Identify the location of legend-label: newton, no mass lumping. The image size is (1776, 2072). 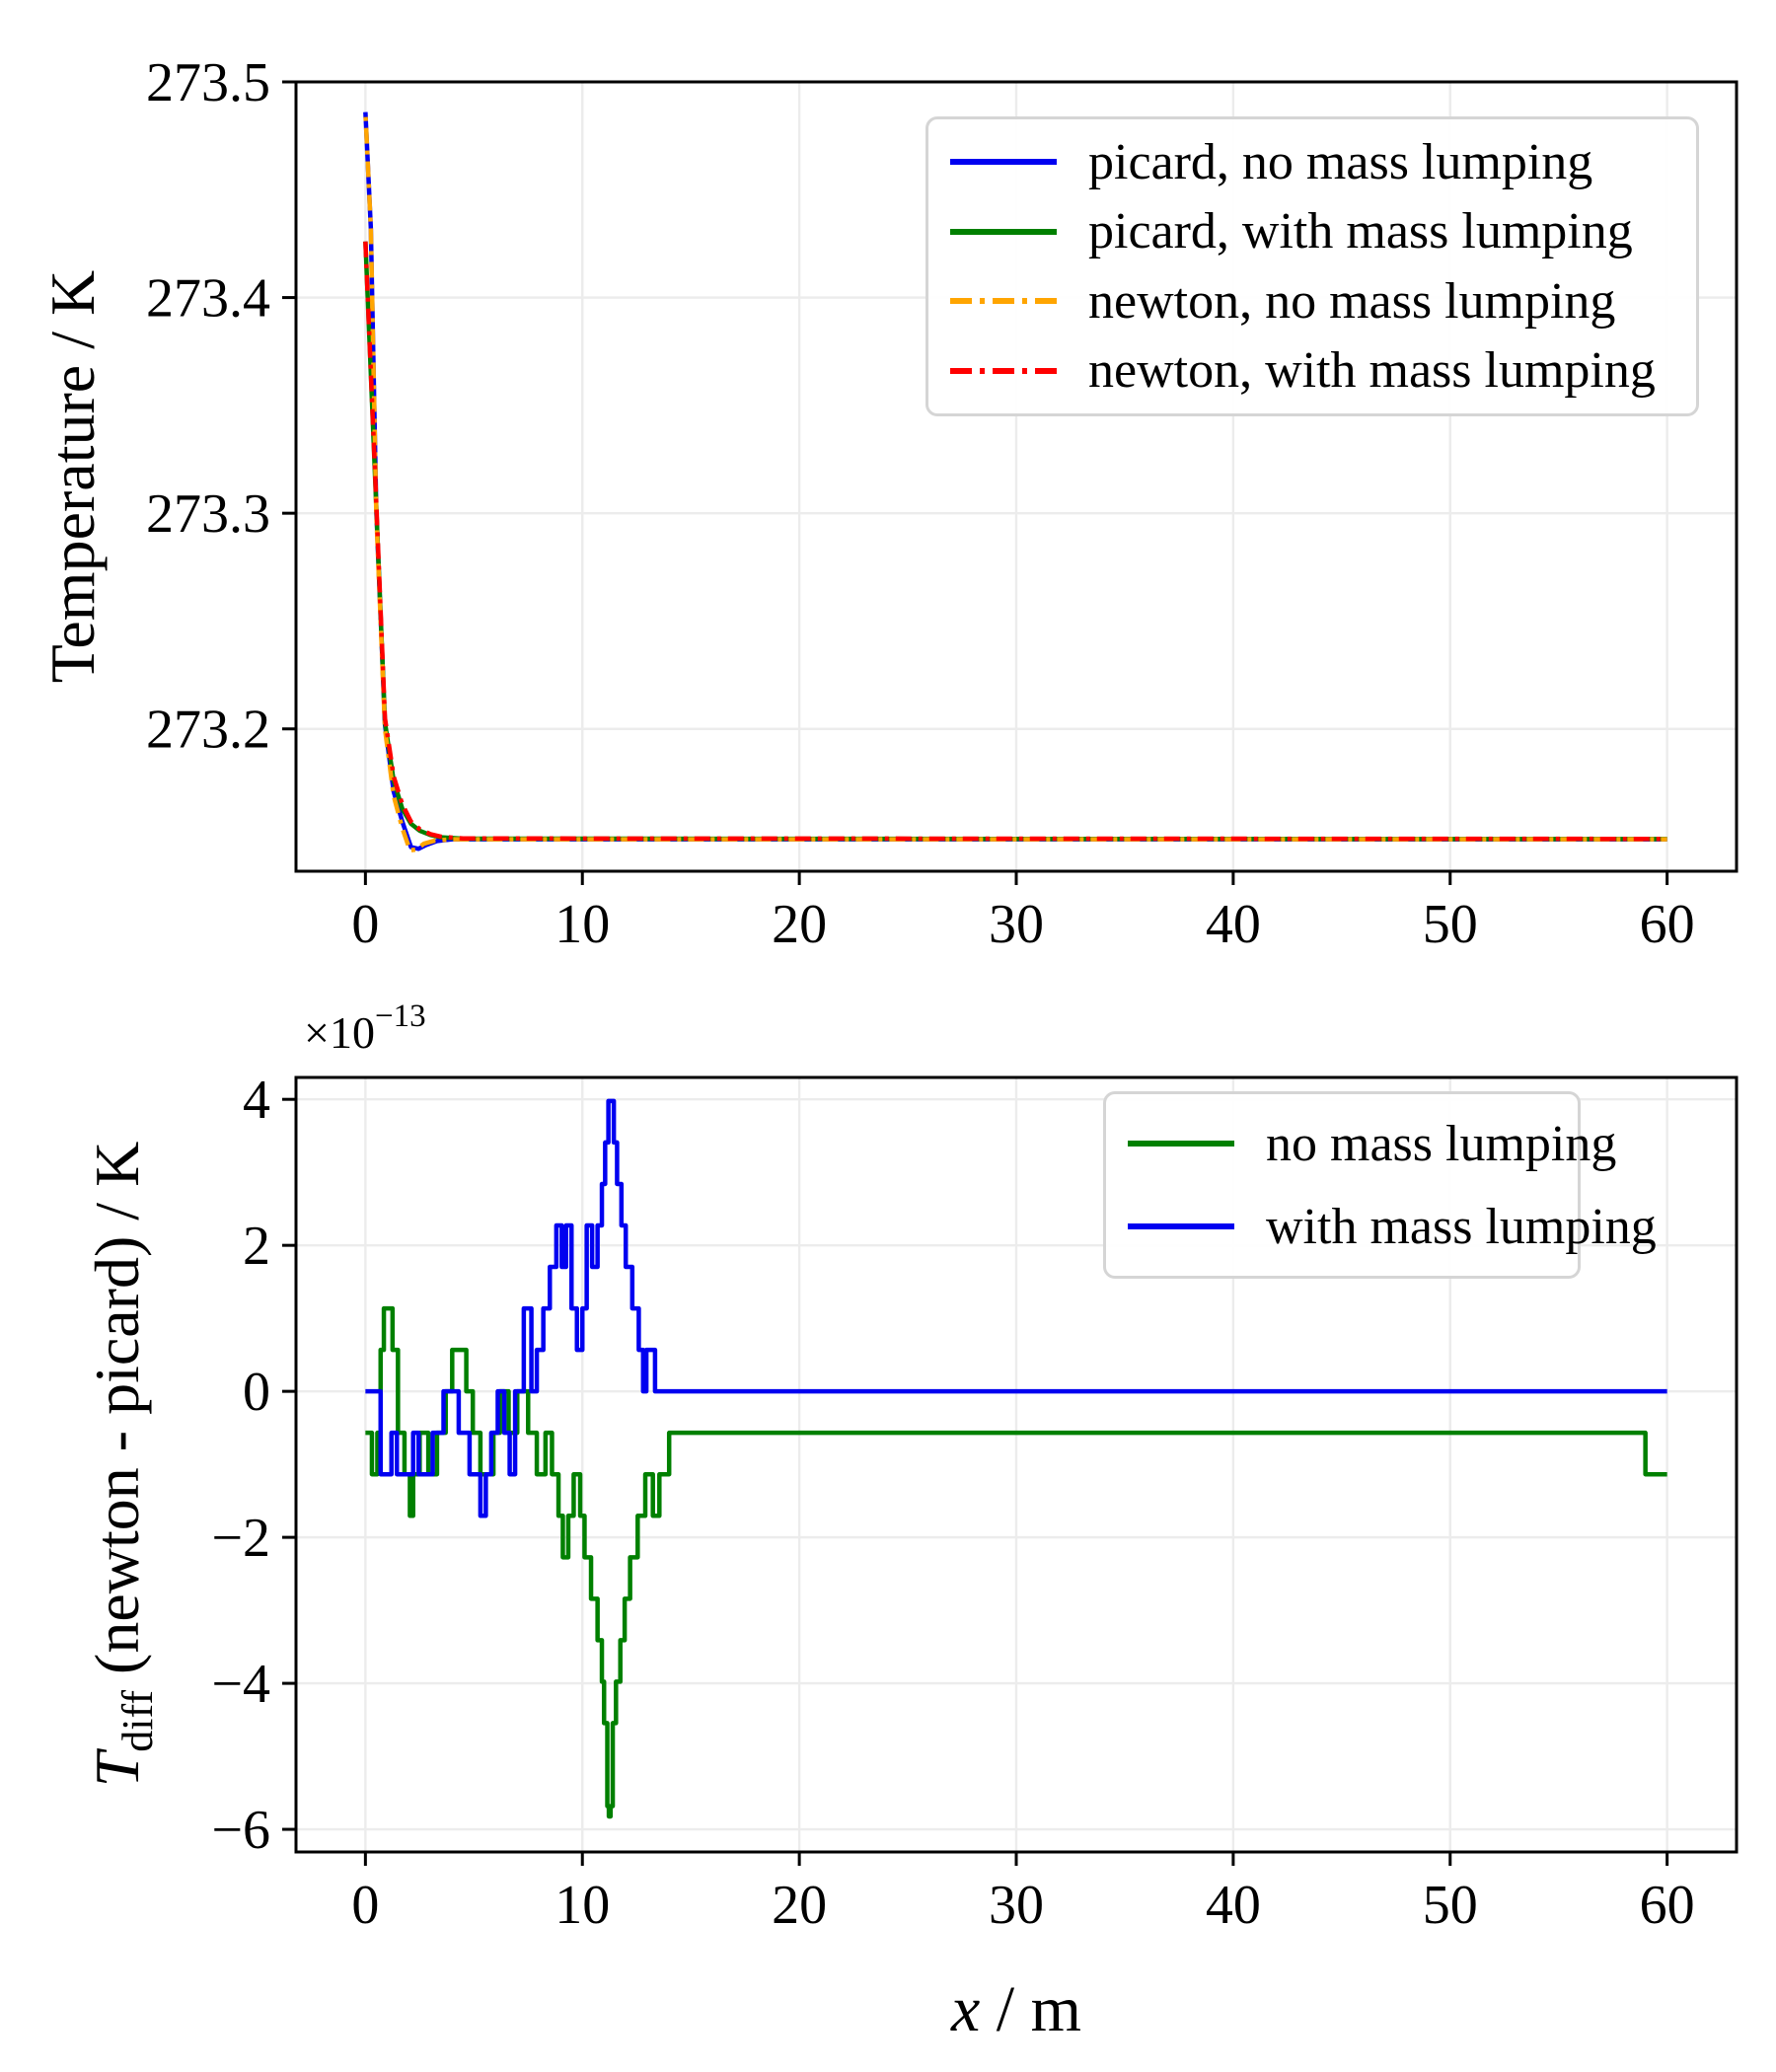
(1352, 301).